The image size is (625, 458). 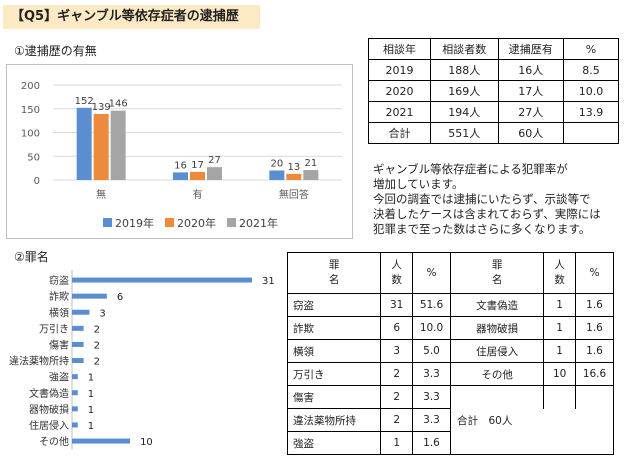 I want to click on data-label: 20, so click(x=276, y=164).